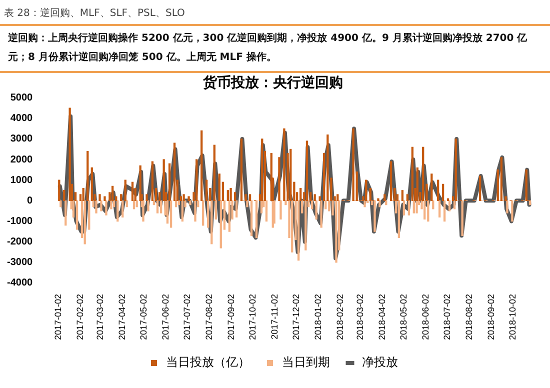 This screenshot has height=388, width=550. Describe the element at coordinates (512, 317) in the screenshot. I see `x-tick-label: 2018-10-02` at that location.